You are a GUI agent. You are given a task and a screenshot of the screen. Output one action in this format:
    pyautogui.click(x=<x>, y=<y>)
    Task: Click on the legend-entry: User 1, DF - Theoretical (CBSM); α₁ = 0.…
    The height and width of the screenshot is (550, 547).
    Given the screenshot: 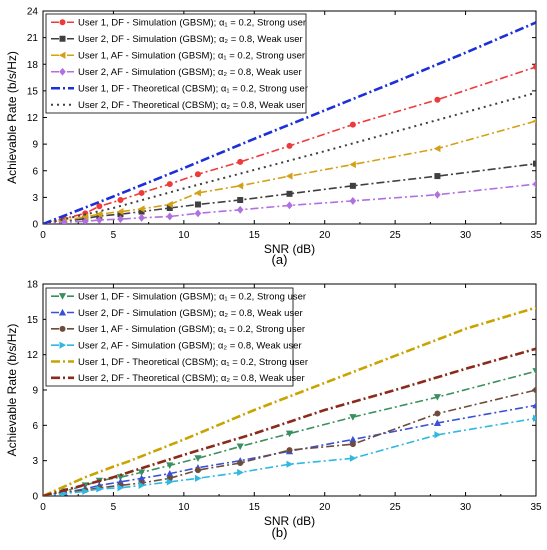 What is the action you would take?
    pyautogui.click(x=193, y=89)
    